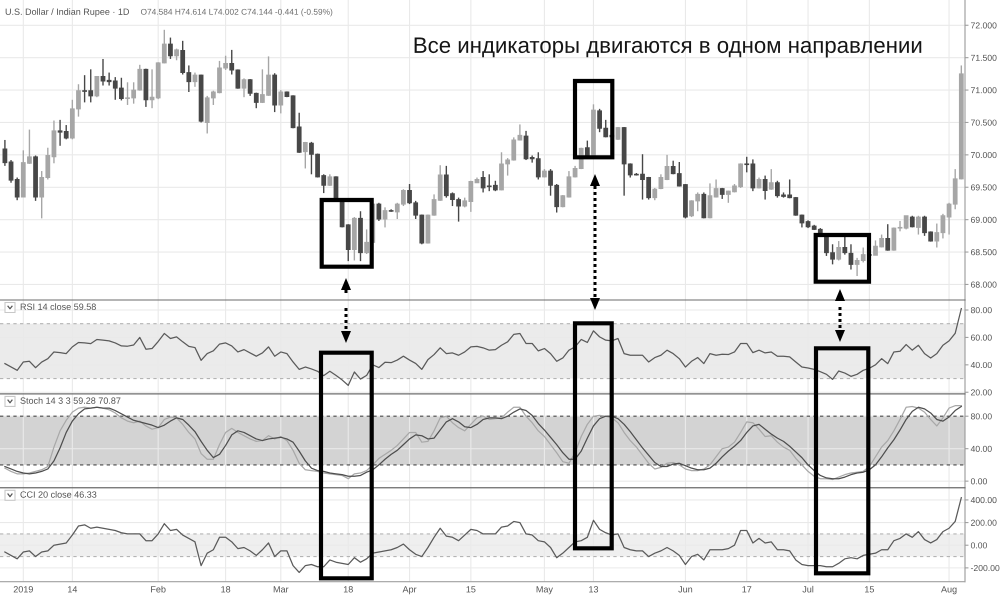 The width and height of the screenshot is (1000, 600). Describe the element at coordinates (808, 589) in the screenshot. I see `x-tick-label: Jul` at that location.